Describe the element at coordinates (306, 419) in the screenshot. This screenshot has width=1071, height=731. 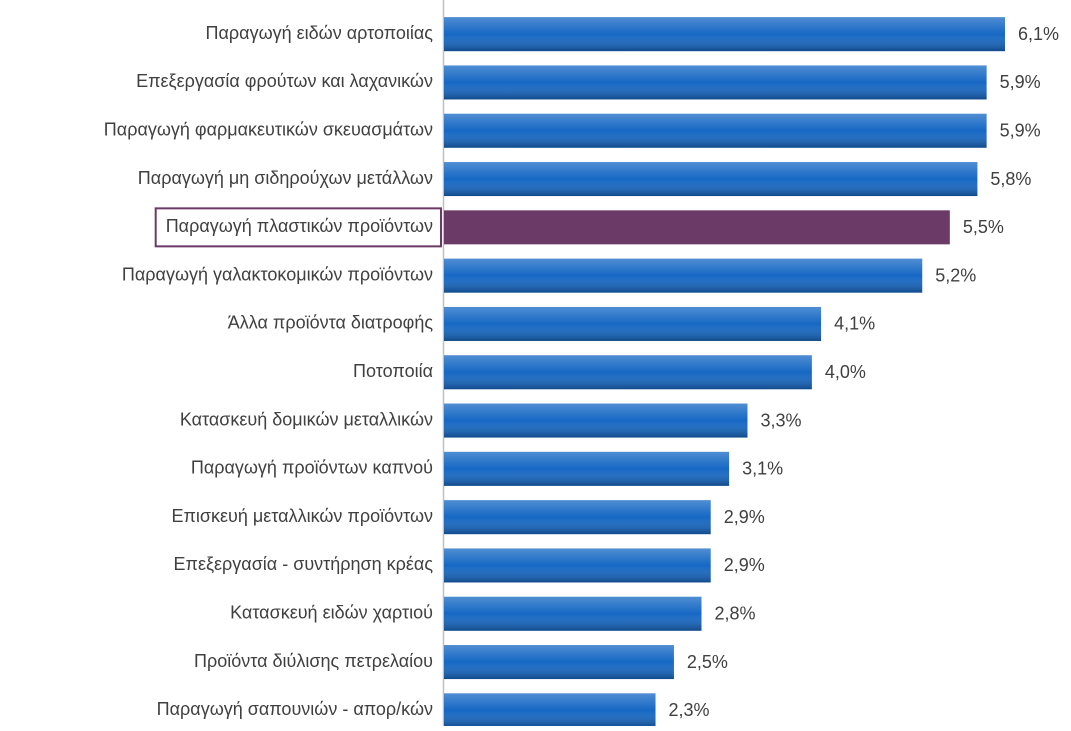
I see `category-label: Κατασκευή δομικών μεταλλικών` at that location.